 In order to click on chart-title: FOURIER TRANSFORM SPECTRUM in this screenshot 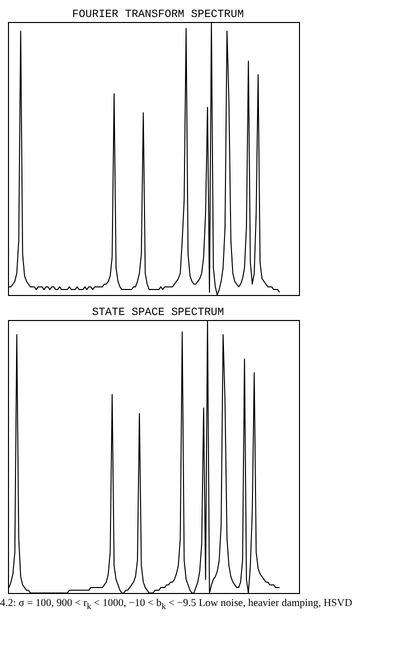, I will do `click(158, 15)`.